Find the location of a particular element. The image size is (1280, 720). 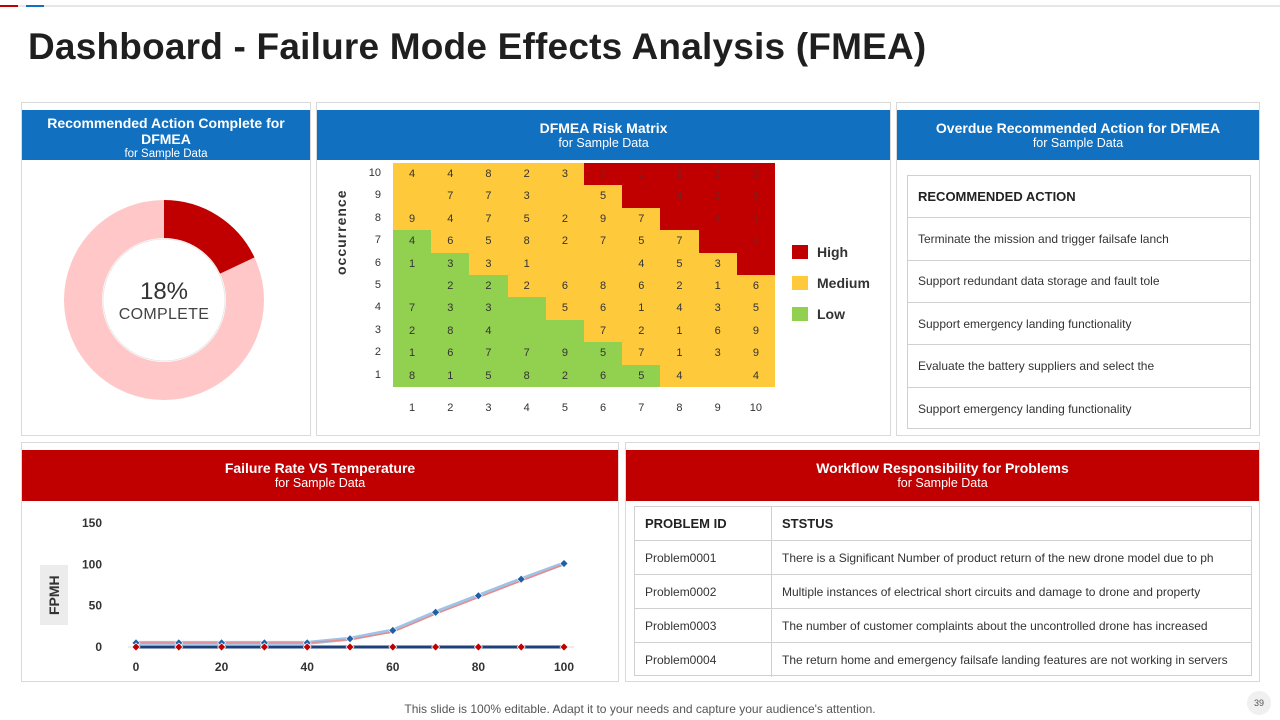

matrix-y-tick: 8 is located at coordinates (377, 217).